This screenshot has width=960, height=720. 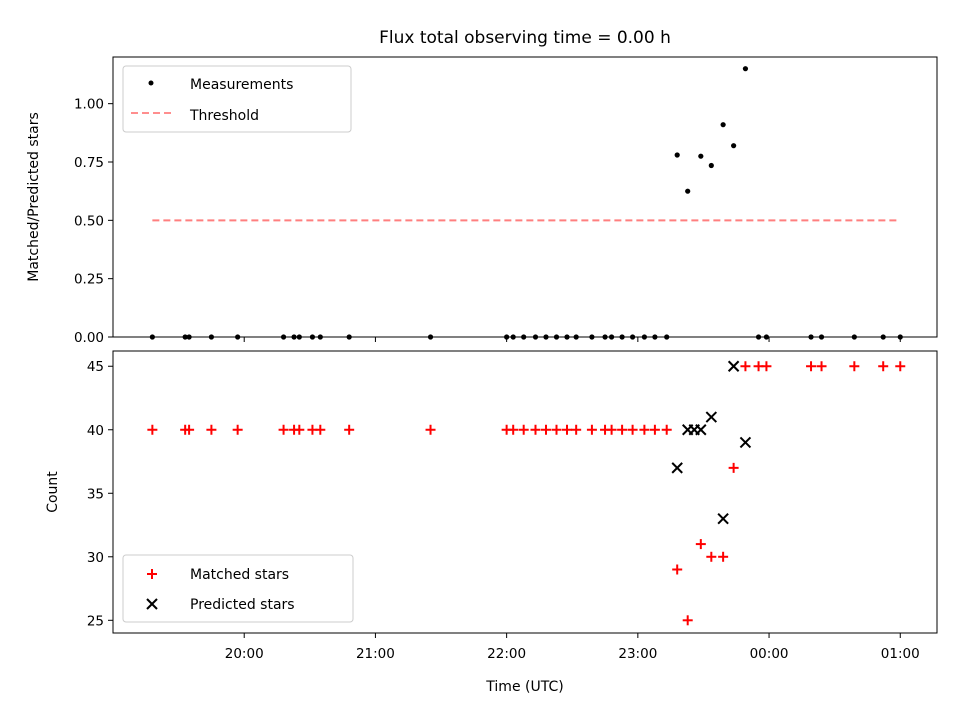 I want to click on x-axis-label: Time (UTC), so click(x=524, y=687).